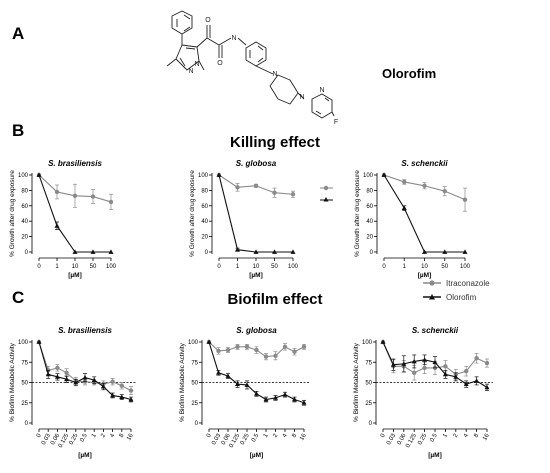 Image resolution: width=550 pixels, height=473 pixels. I want to click on x-tick-label: 0.125, so click(235, 440).